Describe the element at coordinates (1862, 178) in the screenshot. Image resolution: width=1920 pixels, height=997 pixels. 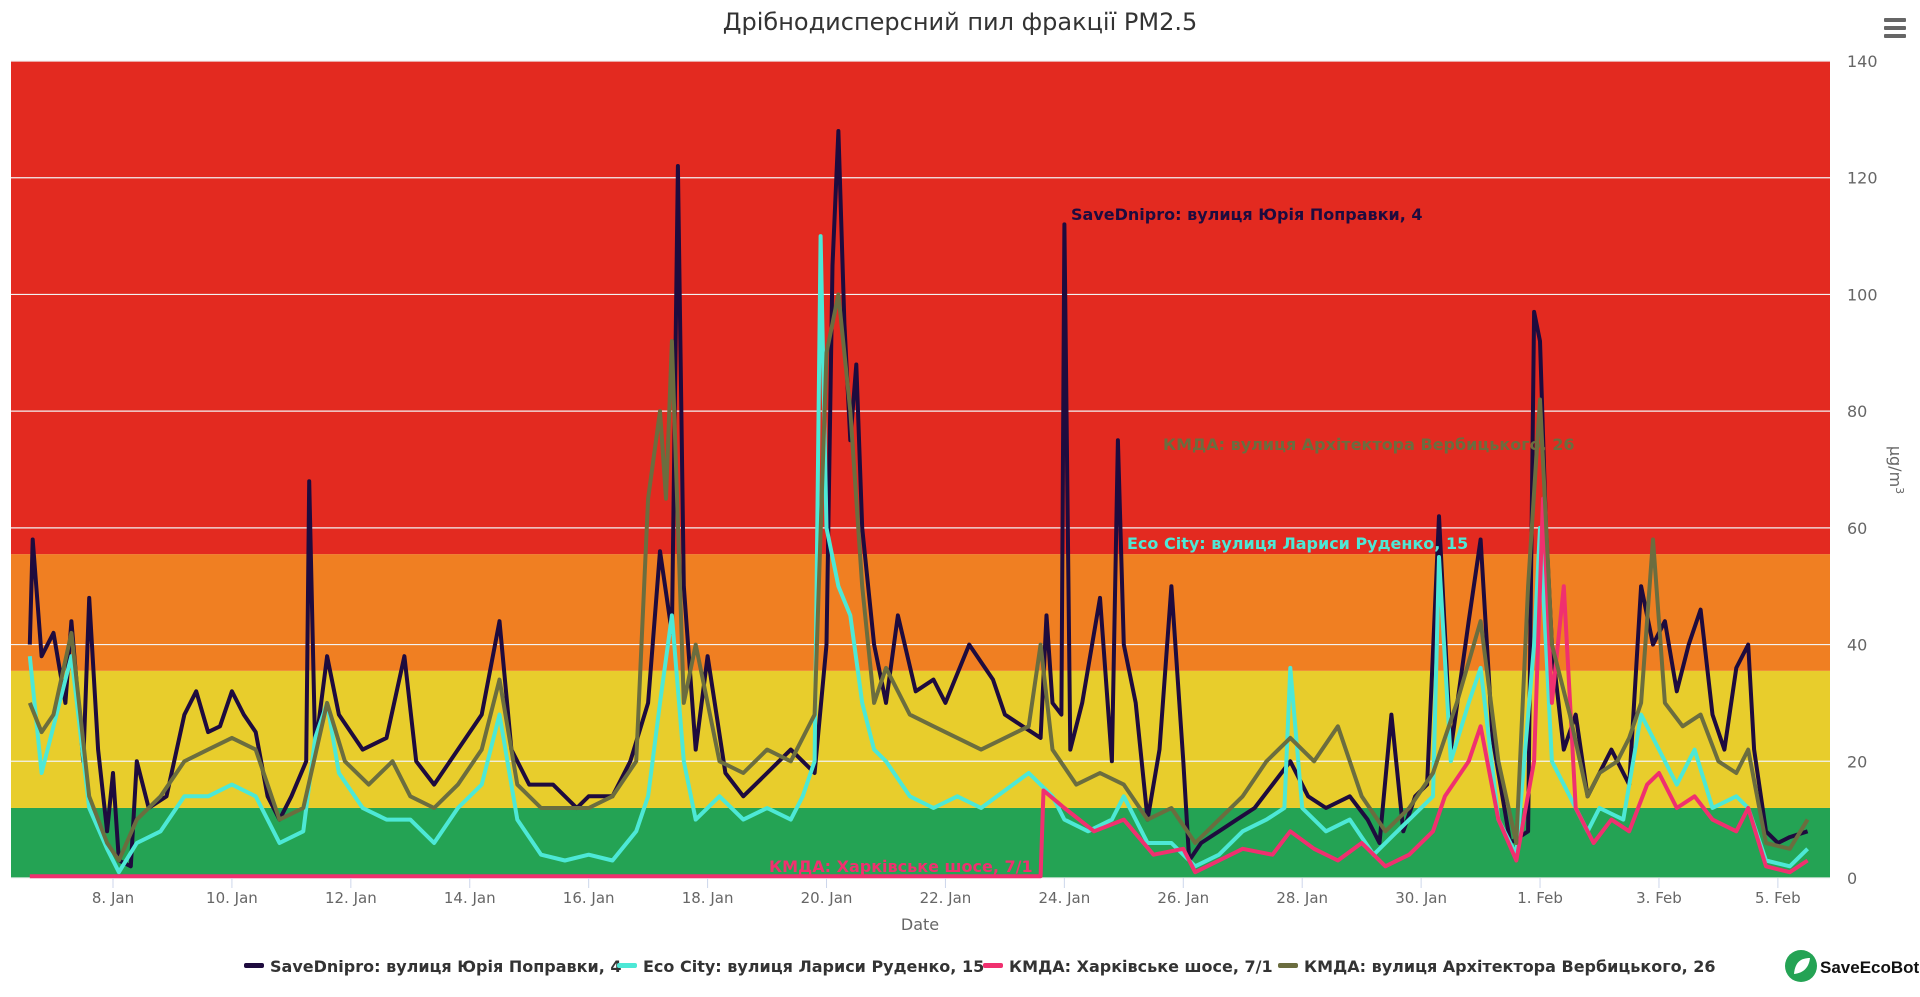
I see `y-tick-label: 120` at that location.